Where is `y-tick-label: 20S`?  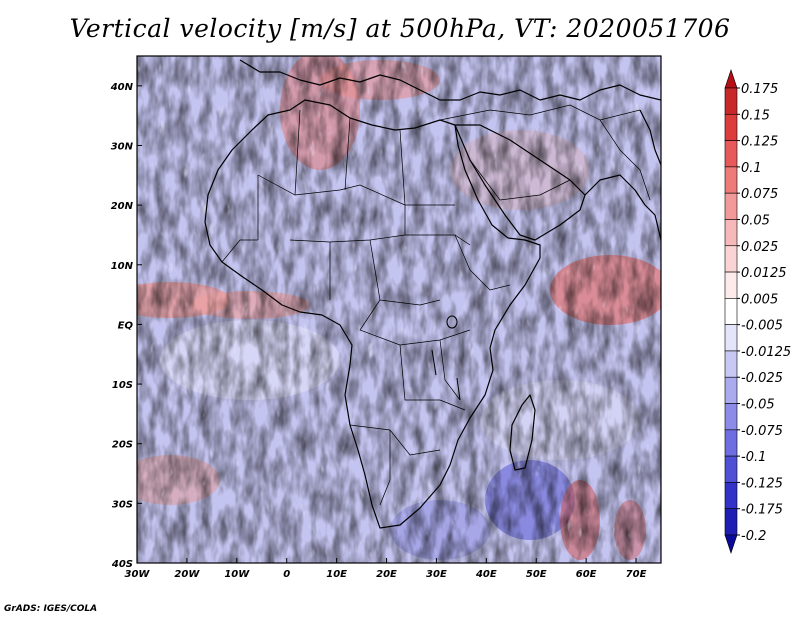 y-tick-label: 20S is located at coordinates (122, 445).